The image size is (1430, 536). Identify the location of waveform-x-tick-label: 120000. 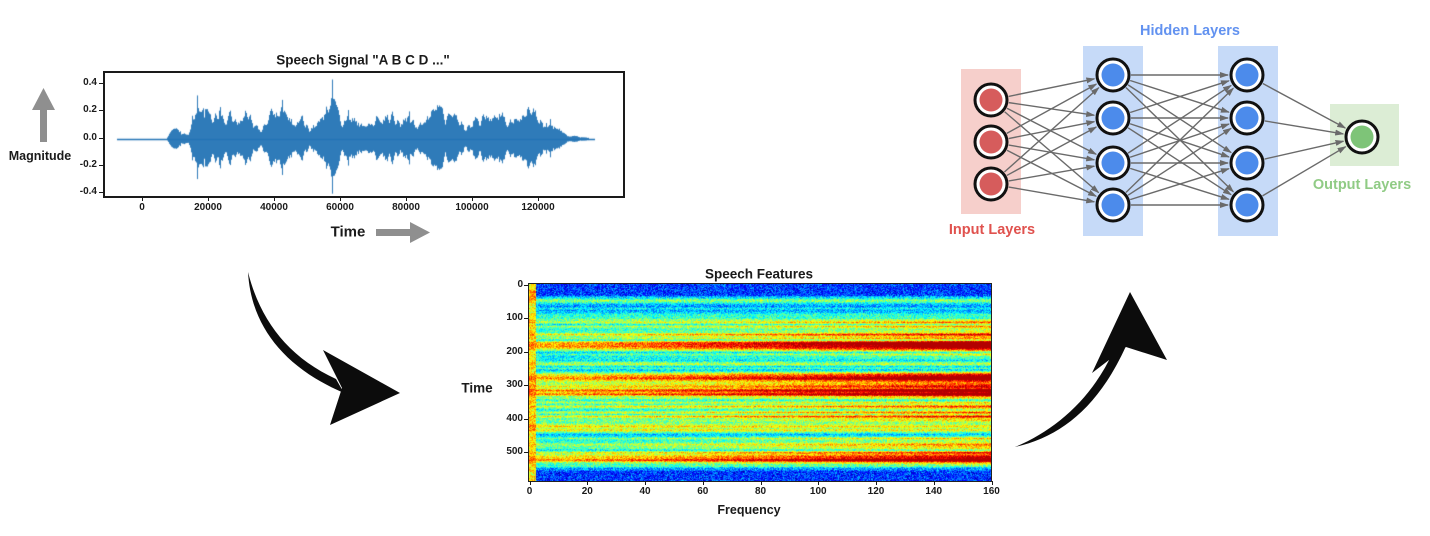
(538, 207).